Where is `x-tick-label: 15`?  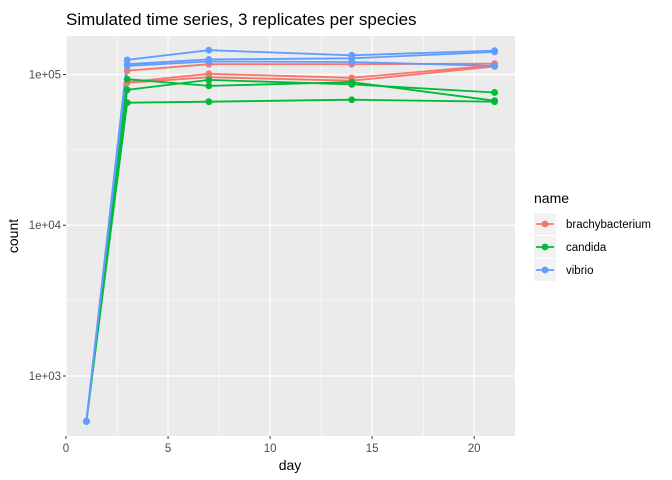 x-tick-label: 15 is located at coordinates (372, 449).